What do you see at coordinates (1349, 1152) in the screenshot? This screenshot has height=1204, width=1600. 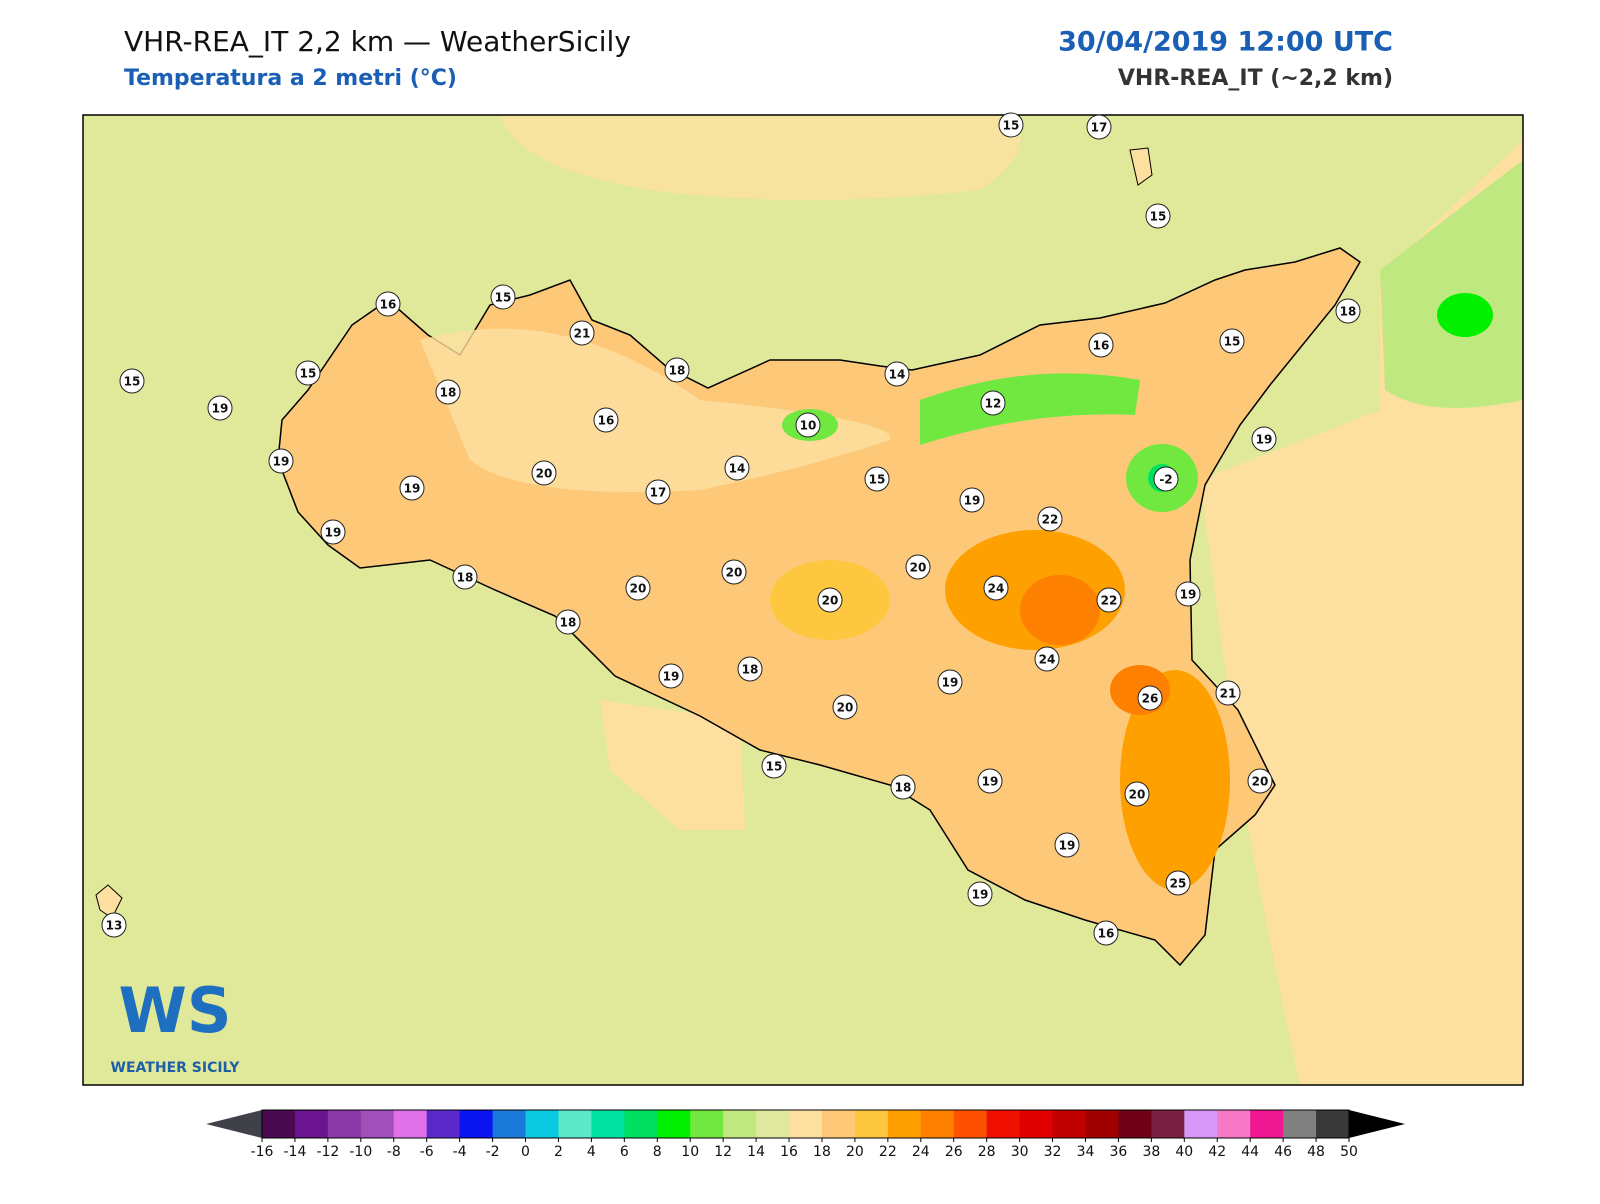 I see `colorbar-tick-label: 50` at bounding box center [1349, 1152].